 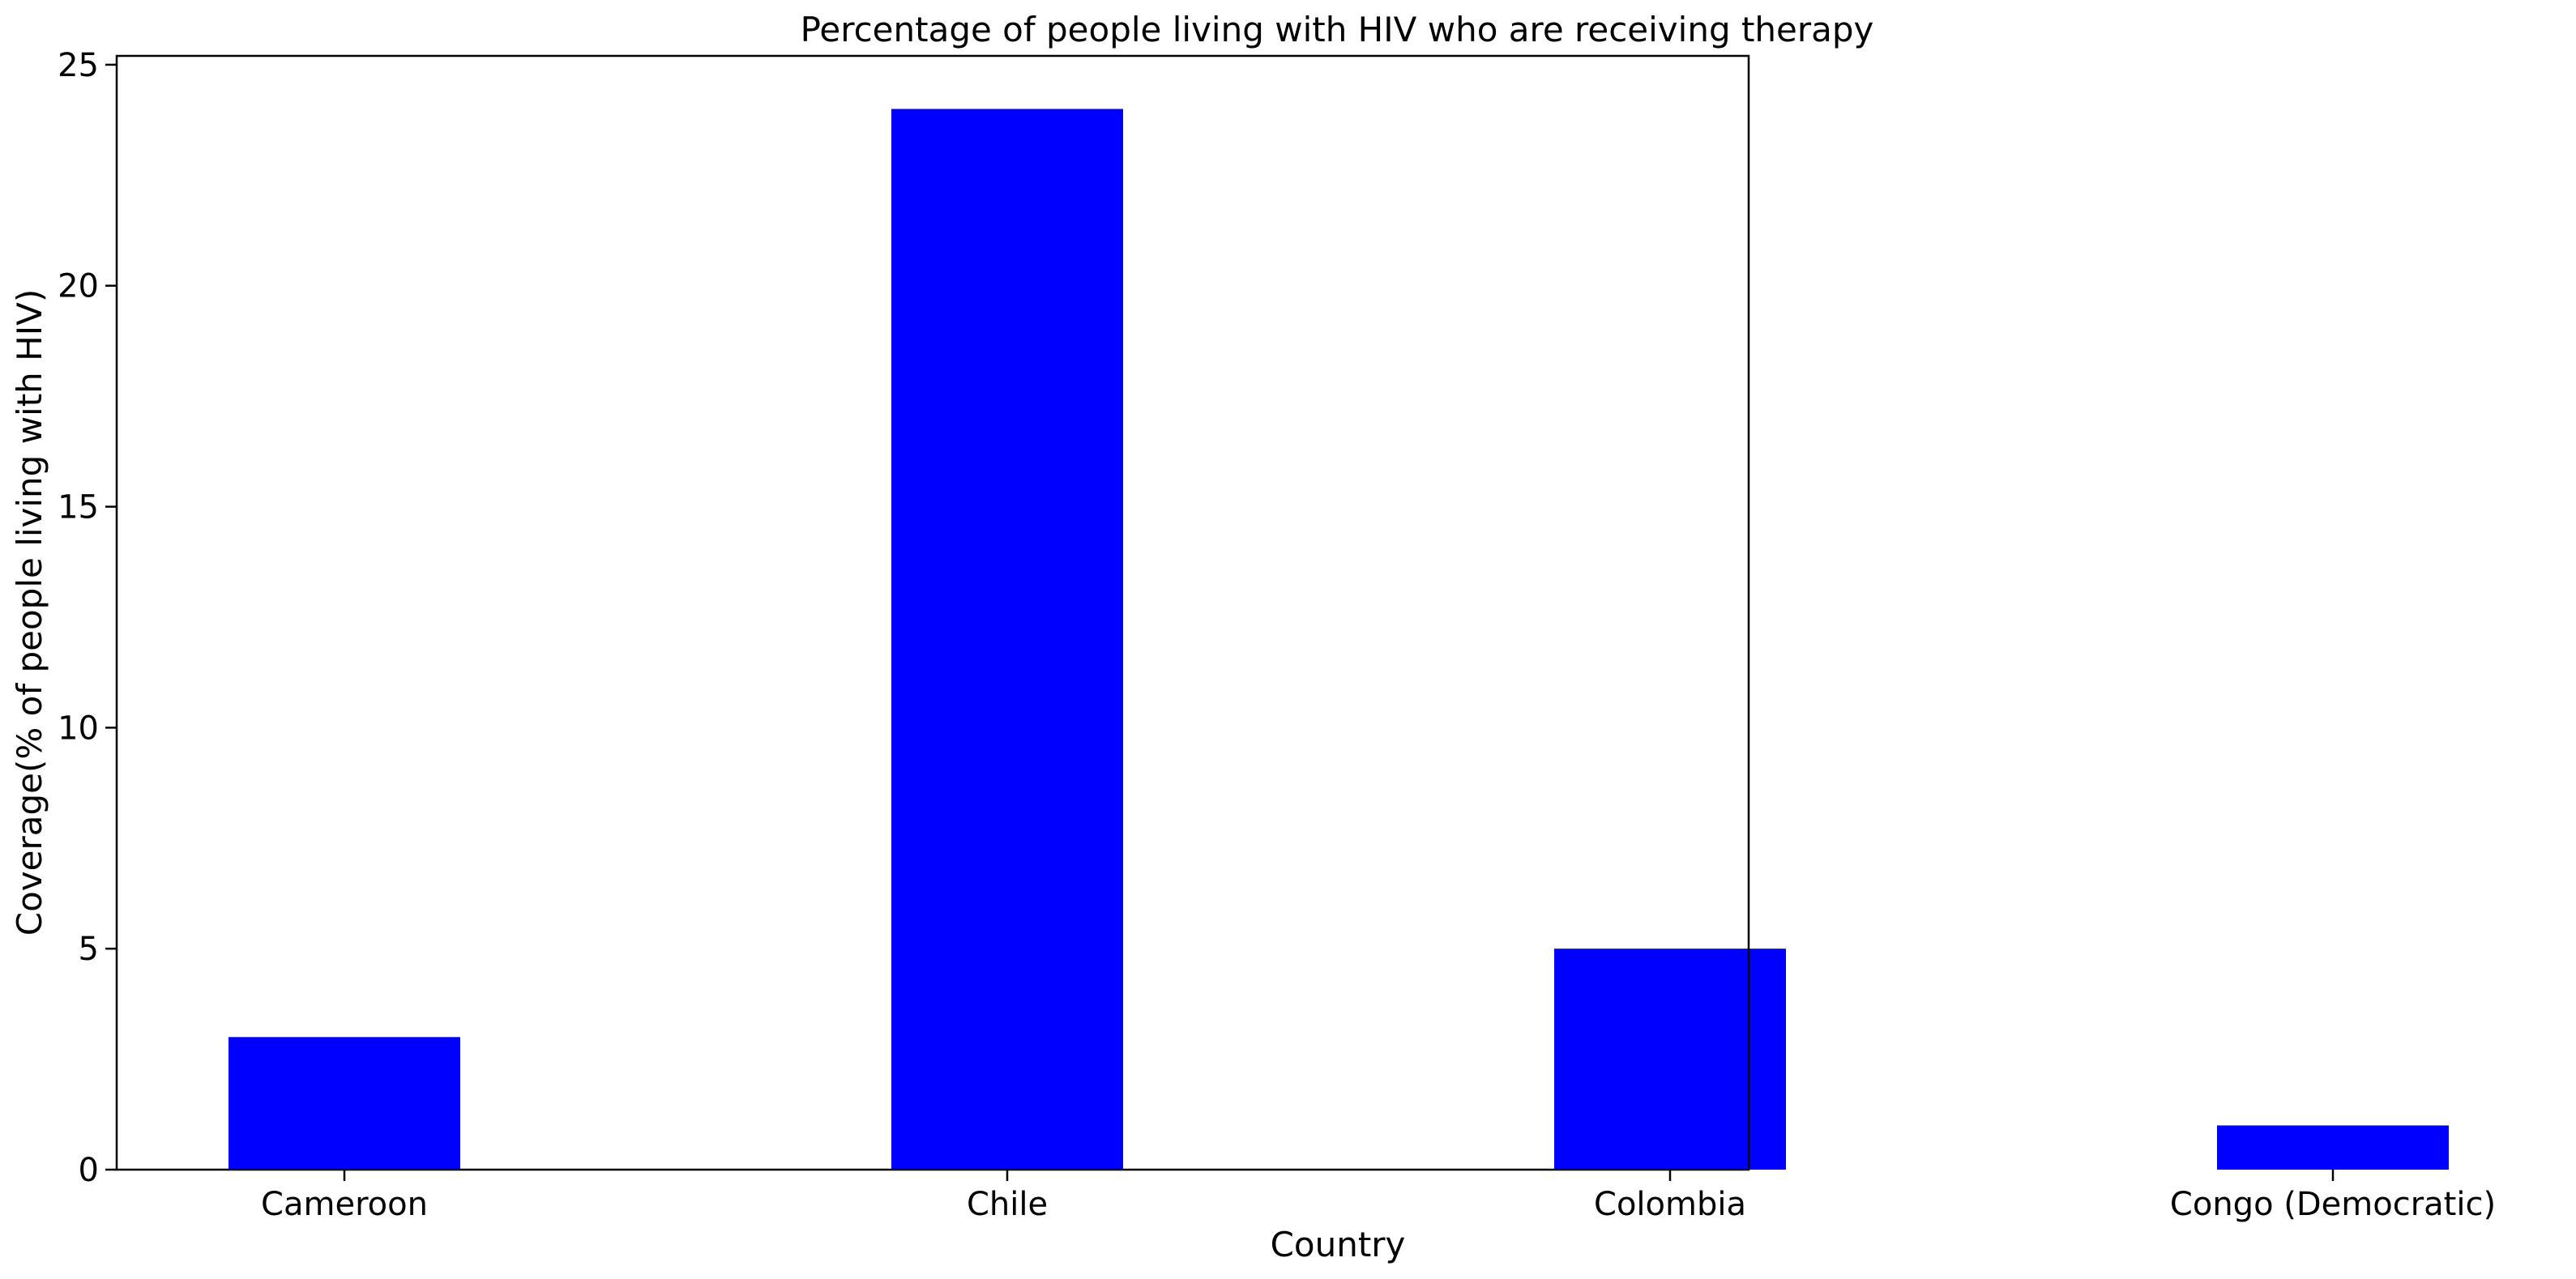 I want to click on x-tick-label: Congo (Democratic), so click(x=2333, y=1204).